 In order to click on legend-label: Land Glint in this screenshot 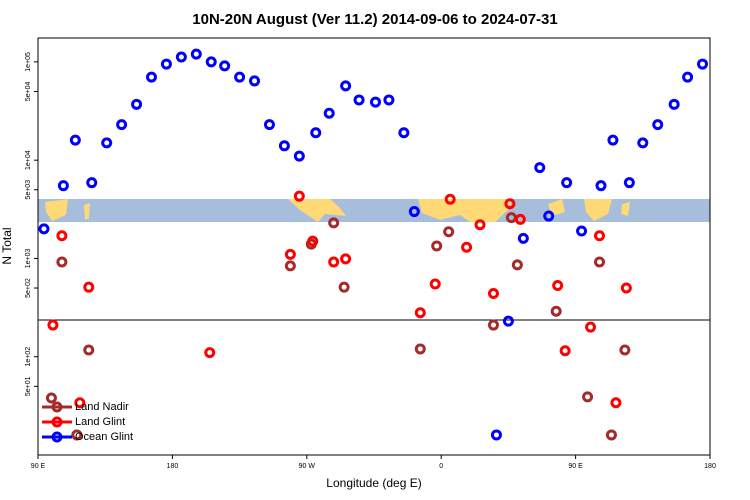, I will do `click(100, 422)`.